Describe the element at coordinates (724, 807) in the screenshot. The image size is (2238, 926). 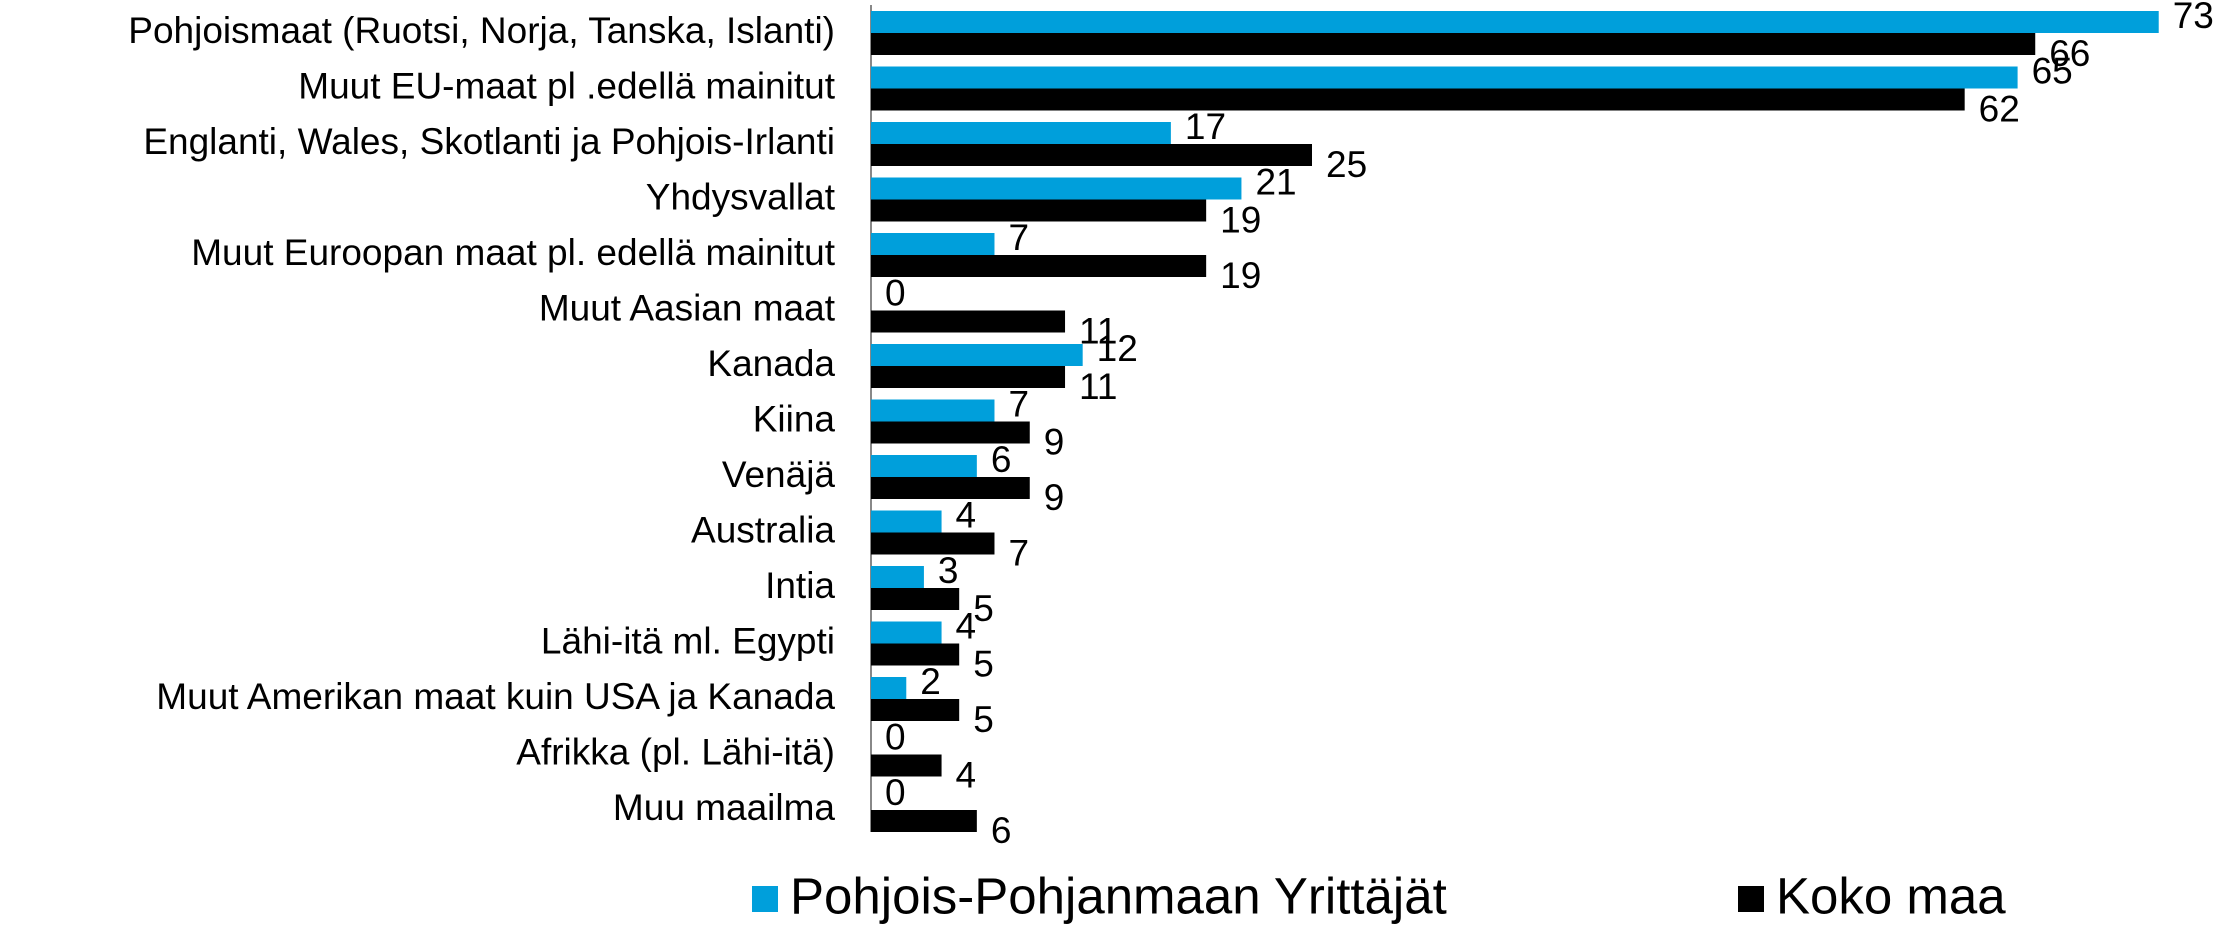
I see `category-label: Muu maailma` at that location.